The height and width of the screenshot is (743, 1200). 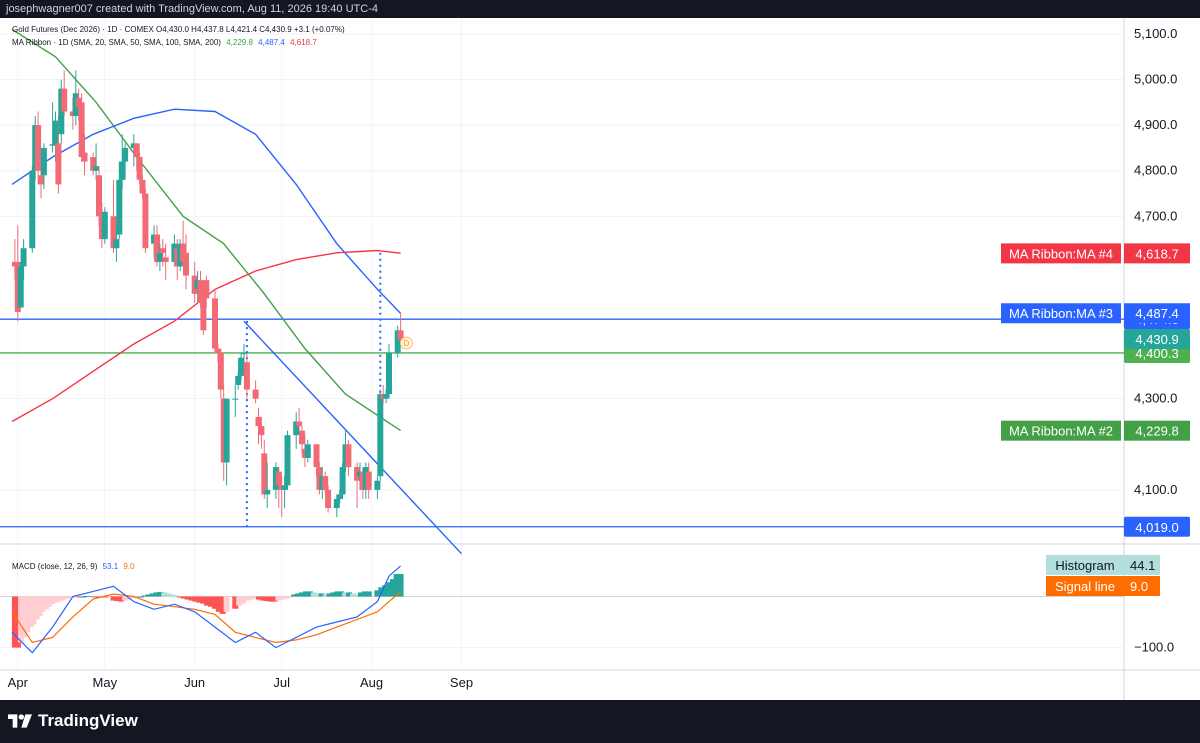 I want to click on ma-tag-value: 4,618.7, so click(x=1156, y=253).